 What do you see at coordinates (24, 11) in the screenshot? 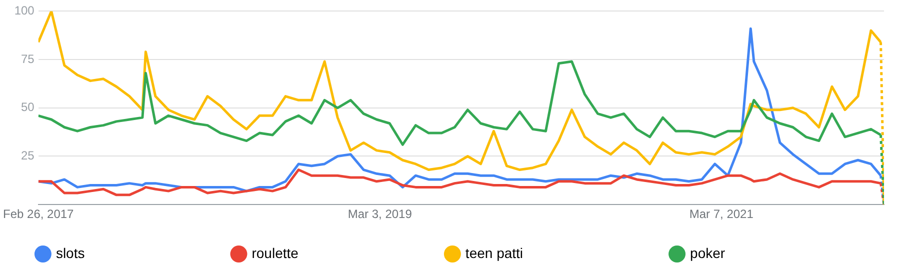
I see `y-tick-label: 100` at bounding box center [24, 11].